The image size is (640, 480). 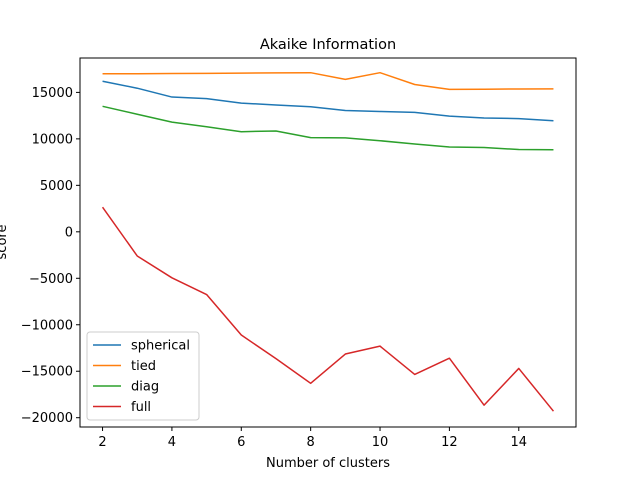 What do you see at coordinates (328, 45) in the screenshot?
I see `chart-title: Akaike Information` at bounding box center [328, 45].